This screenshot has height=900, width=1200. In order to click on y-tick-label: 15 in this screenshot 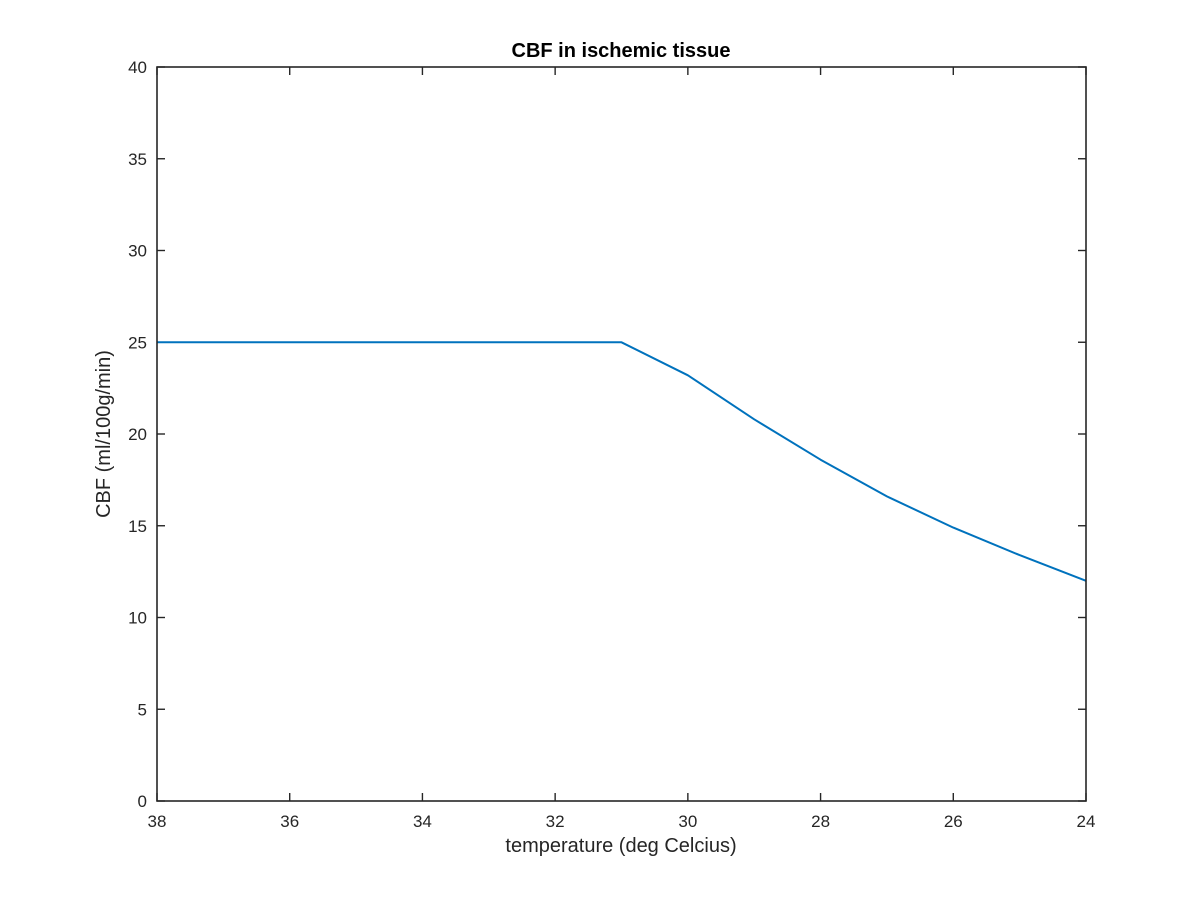, I will do `click(137, 526)`.